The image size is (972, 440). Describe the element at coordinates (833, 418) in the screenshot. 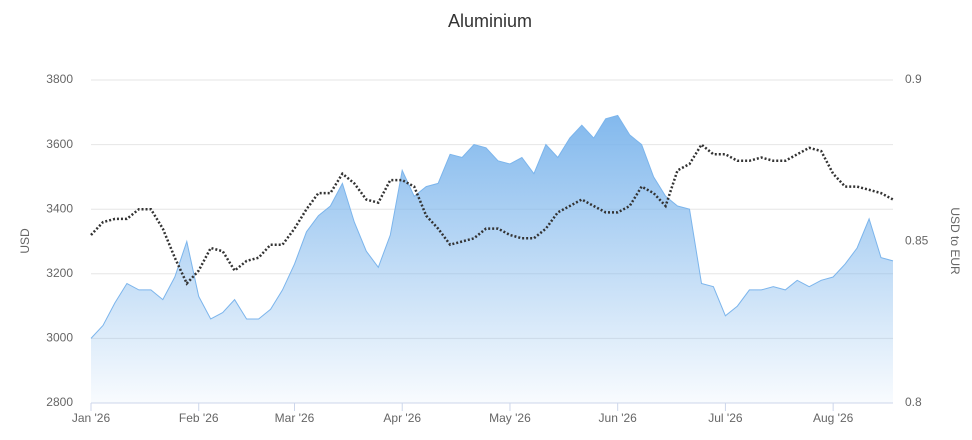

I see `x-tick-label: Aug '26` at that location.